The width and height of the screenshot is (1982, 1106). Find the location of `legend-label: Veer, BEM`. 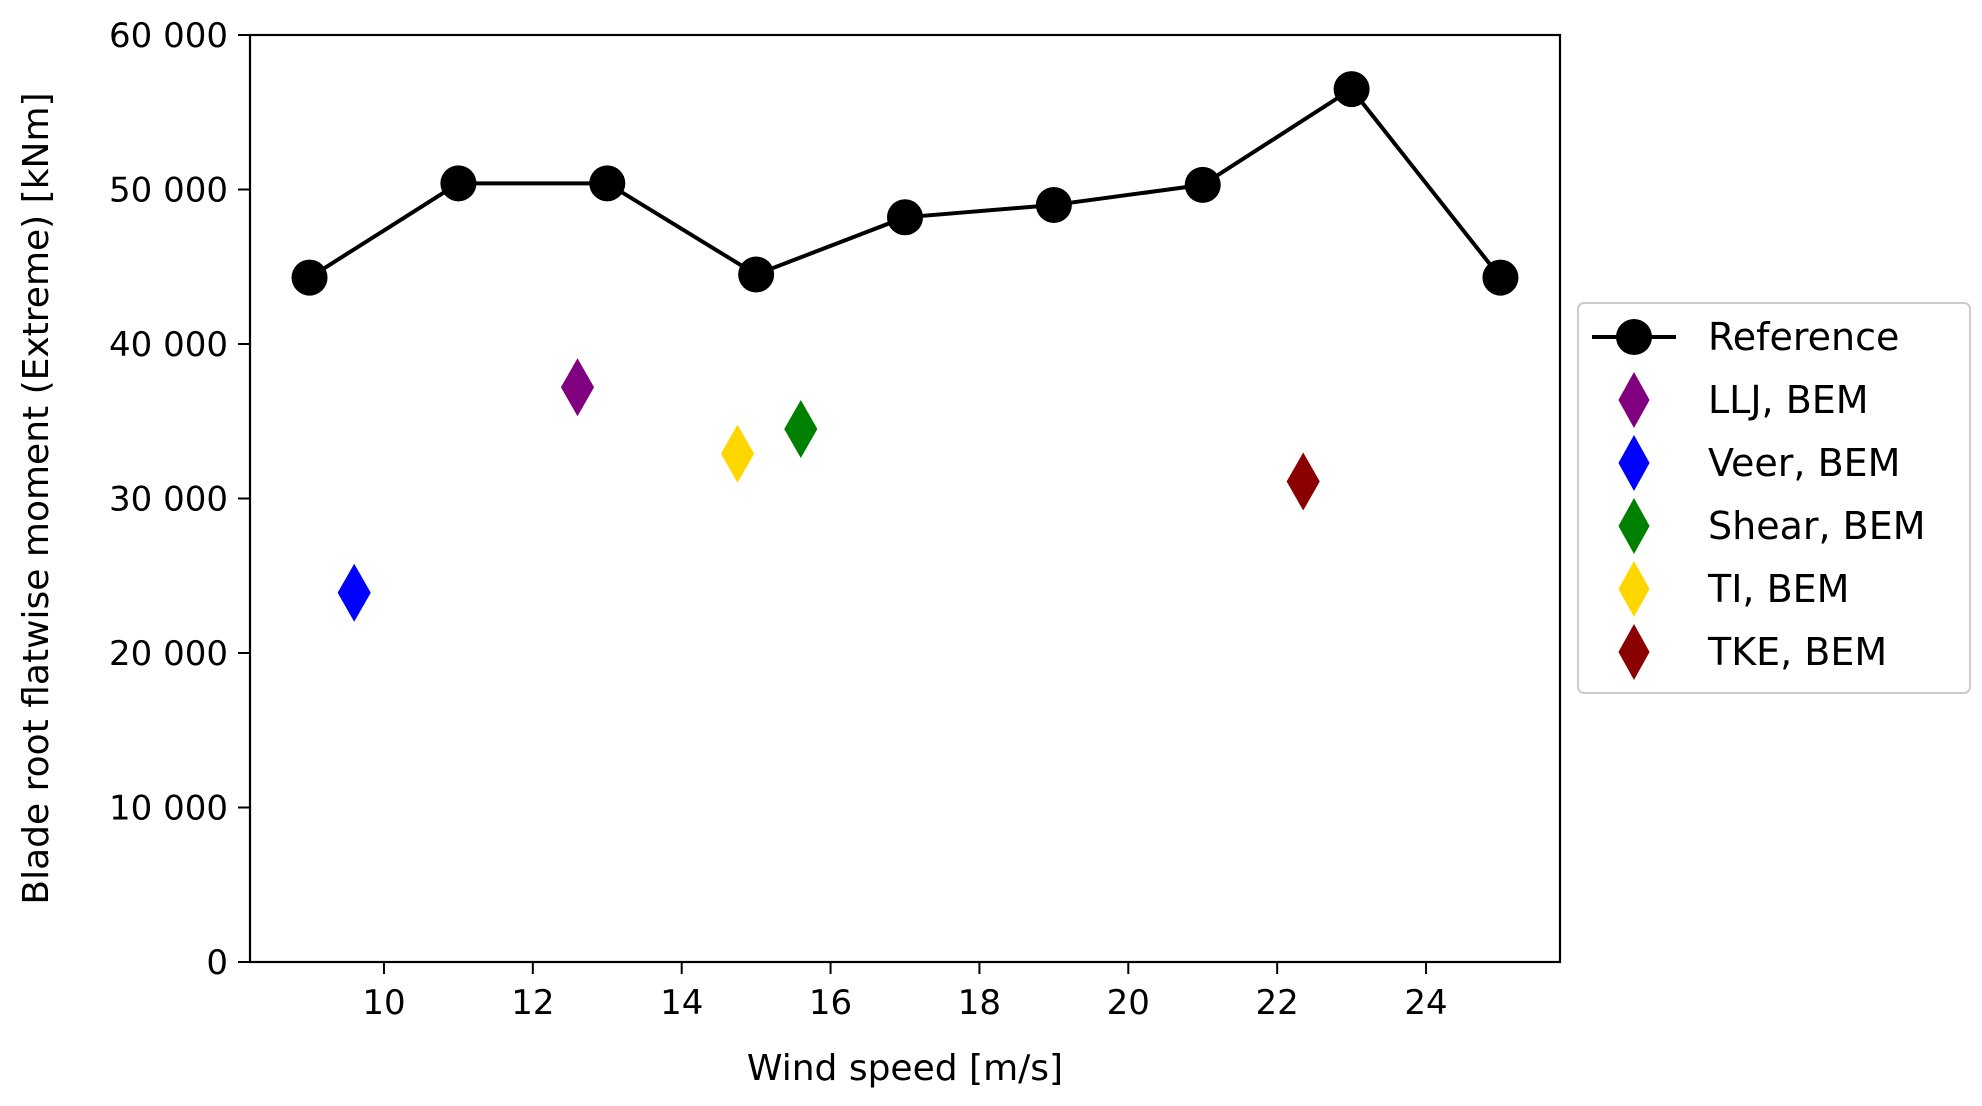

legend-label: Veer, BEM is located at coordinates (1804, 463).